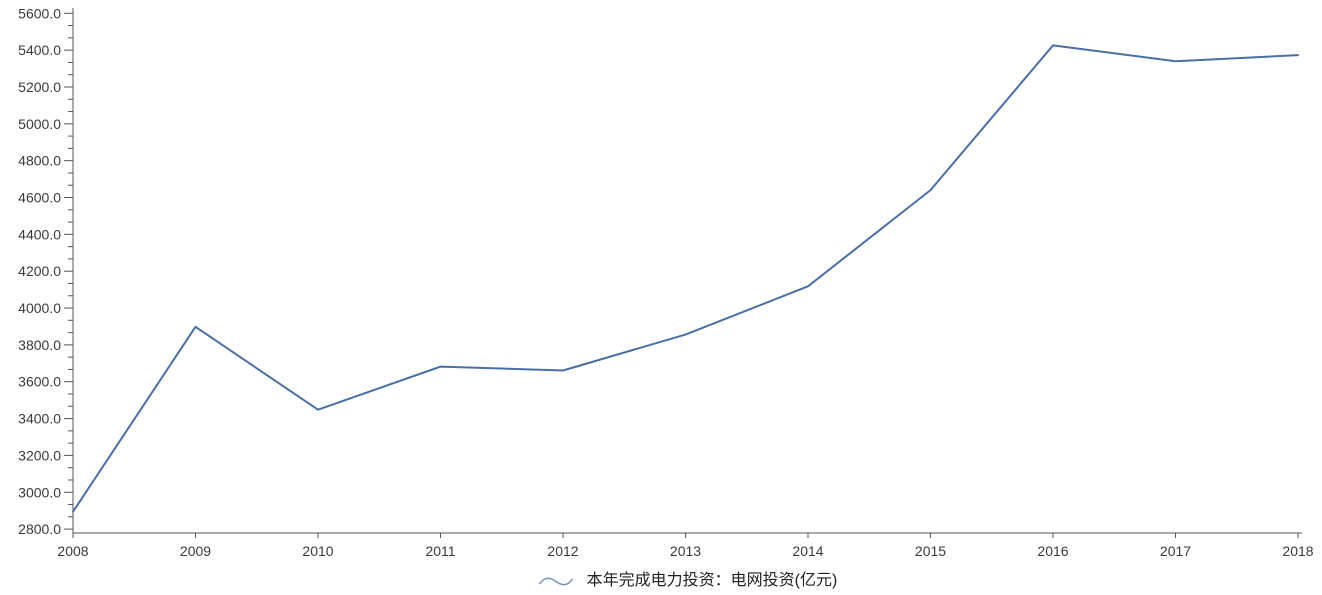 The height and width of the screenshot is (595, 1322). Describe the element at coordinates (39, 87) in the screenshot. I see `y-tick-label: 5200.0` at that location.